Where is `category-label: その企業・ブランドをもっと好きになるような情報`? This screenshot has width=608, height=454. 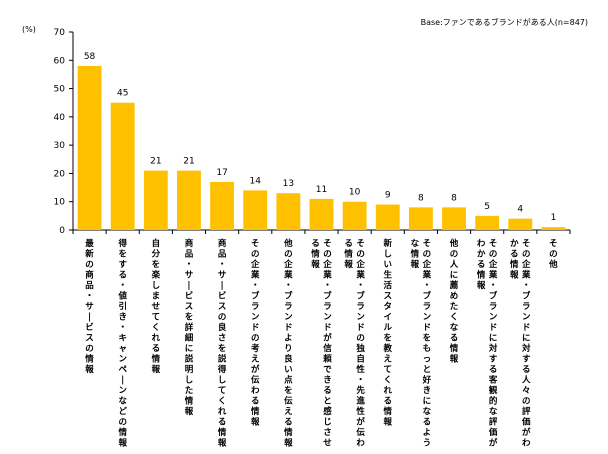 category-label: その企業・ブランドをもっと好きになるような情報 is located at coordinates (421, 344).